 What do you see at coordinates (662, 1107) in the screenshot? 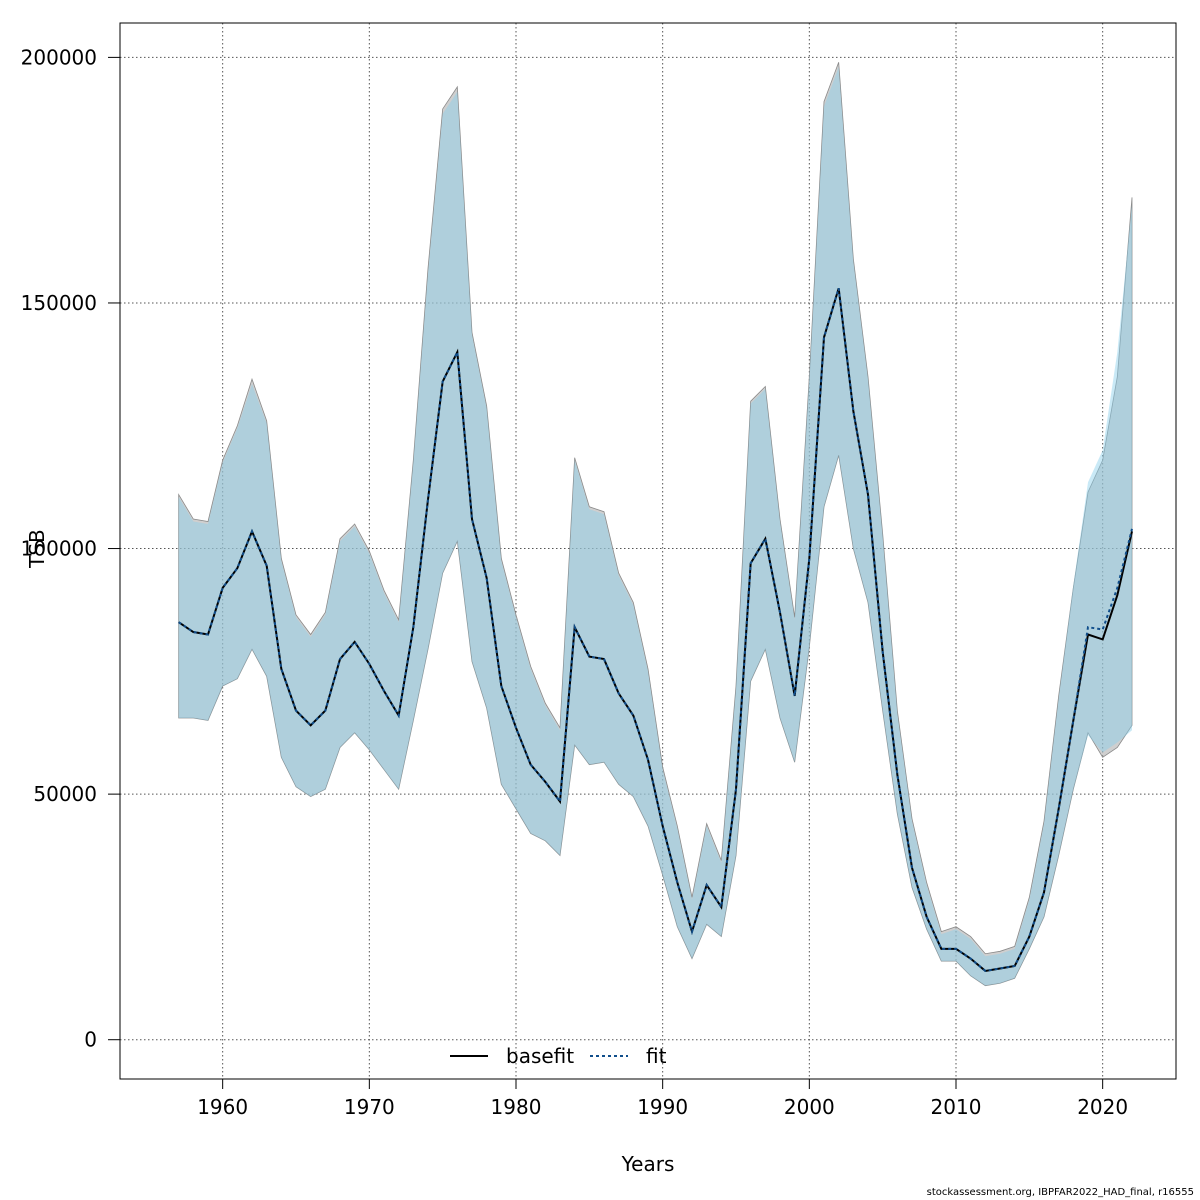
I see `x-tick-label: 1990` at bounding box center [662, 1107].